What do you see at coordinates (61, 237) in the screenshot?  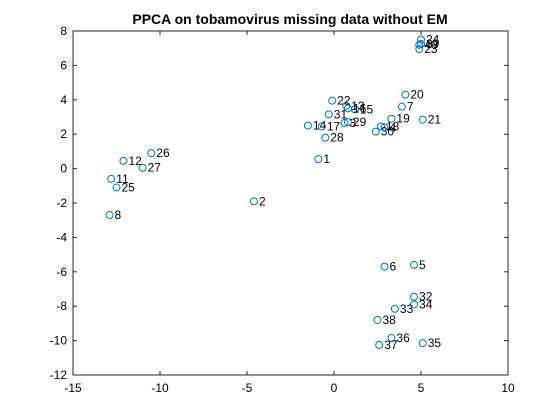 I see `y-tick-label: -4` at bounding box center [61, 237].